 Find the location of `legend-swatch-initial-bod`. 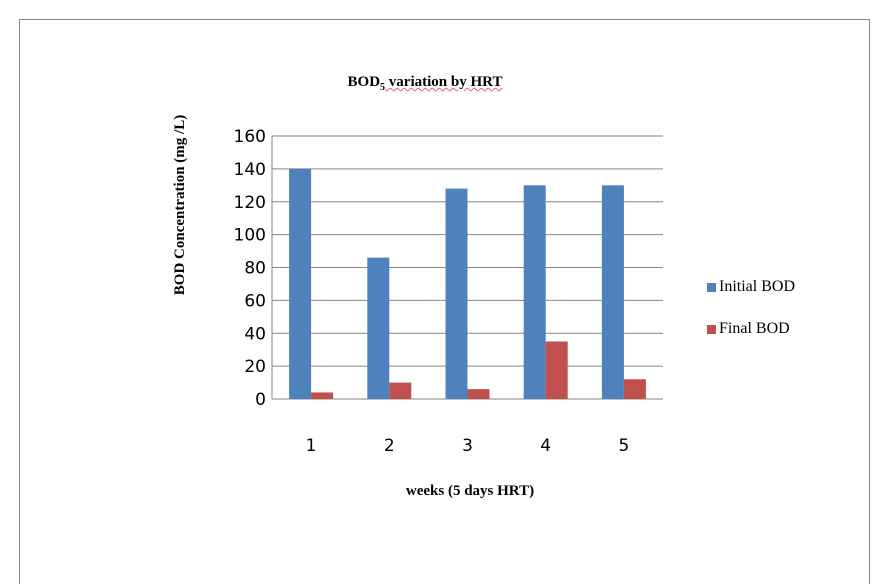

legend-swatch-initial-bod is located at coordinates (711, 287).